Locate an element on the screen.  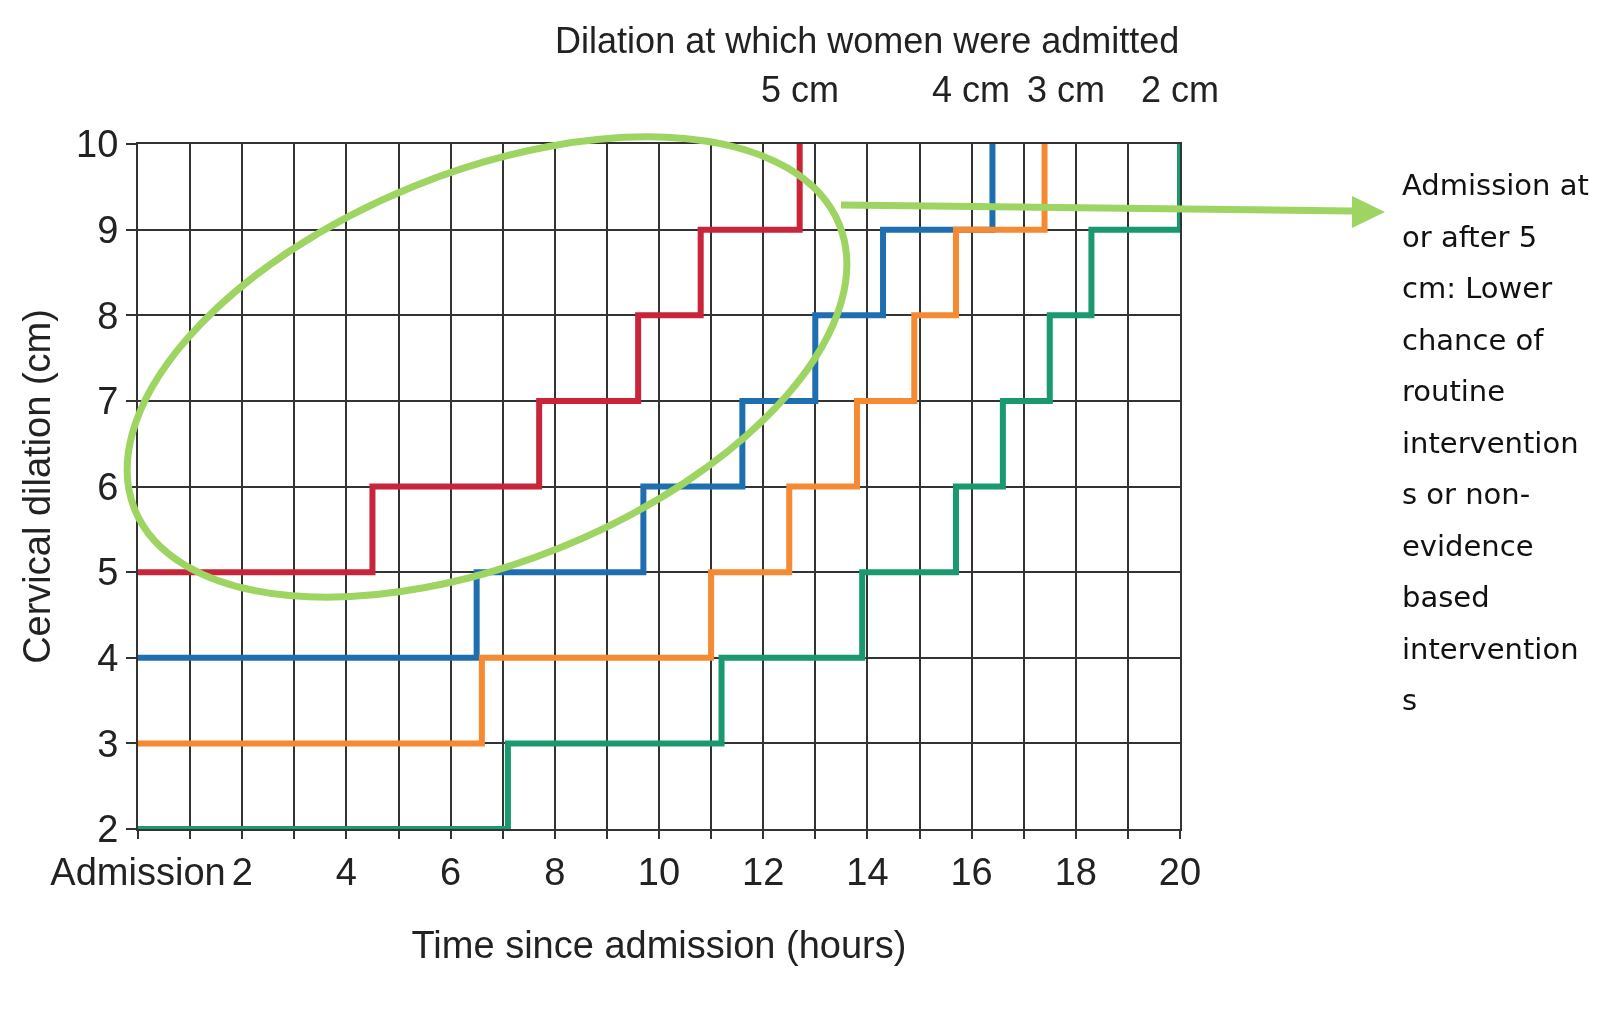
y-tick-label: 2 is located at coordinates (108, 829).